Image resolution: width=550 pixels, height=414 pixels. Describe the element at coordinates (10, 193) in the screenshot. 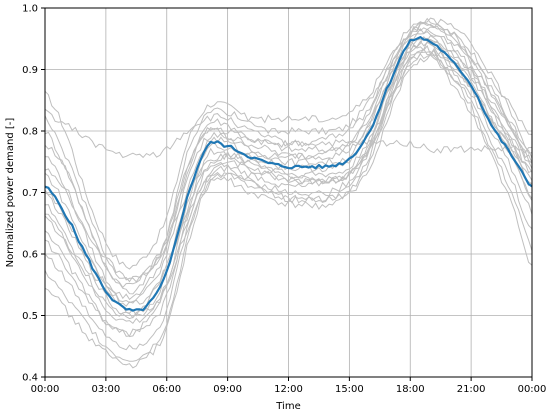

I see `y-axis-label: Normalized power demand [-]` at that location.